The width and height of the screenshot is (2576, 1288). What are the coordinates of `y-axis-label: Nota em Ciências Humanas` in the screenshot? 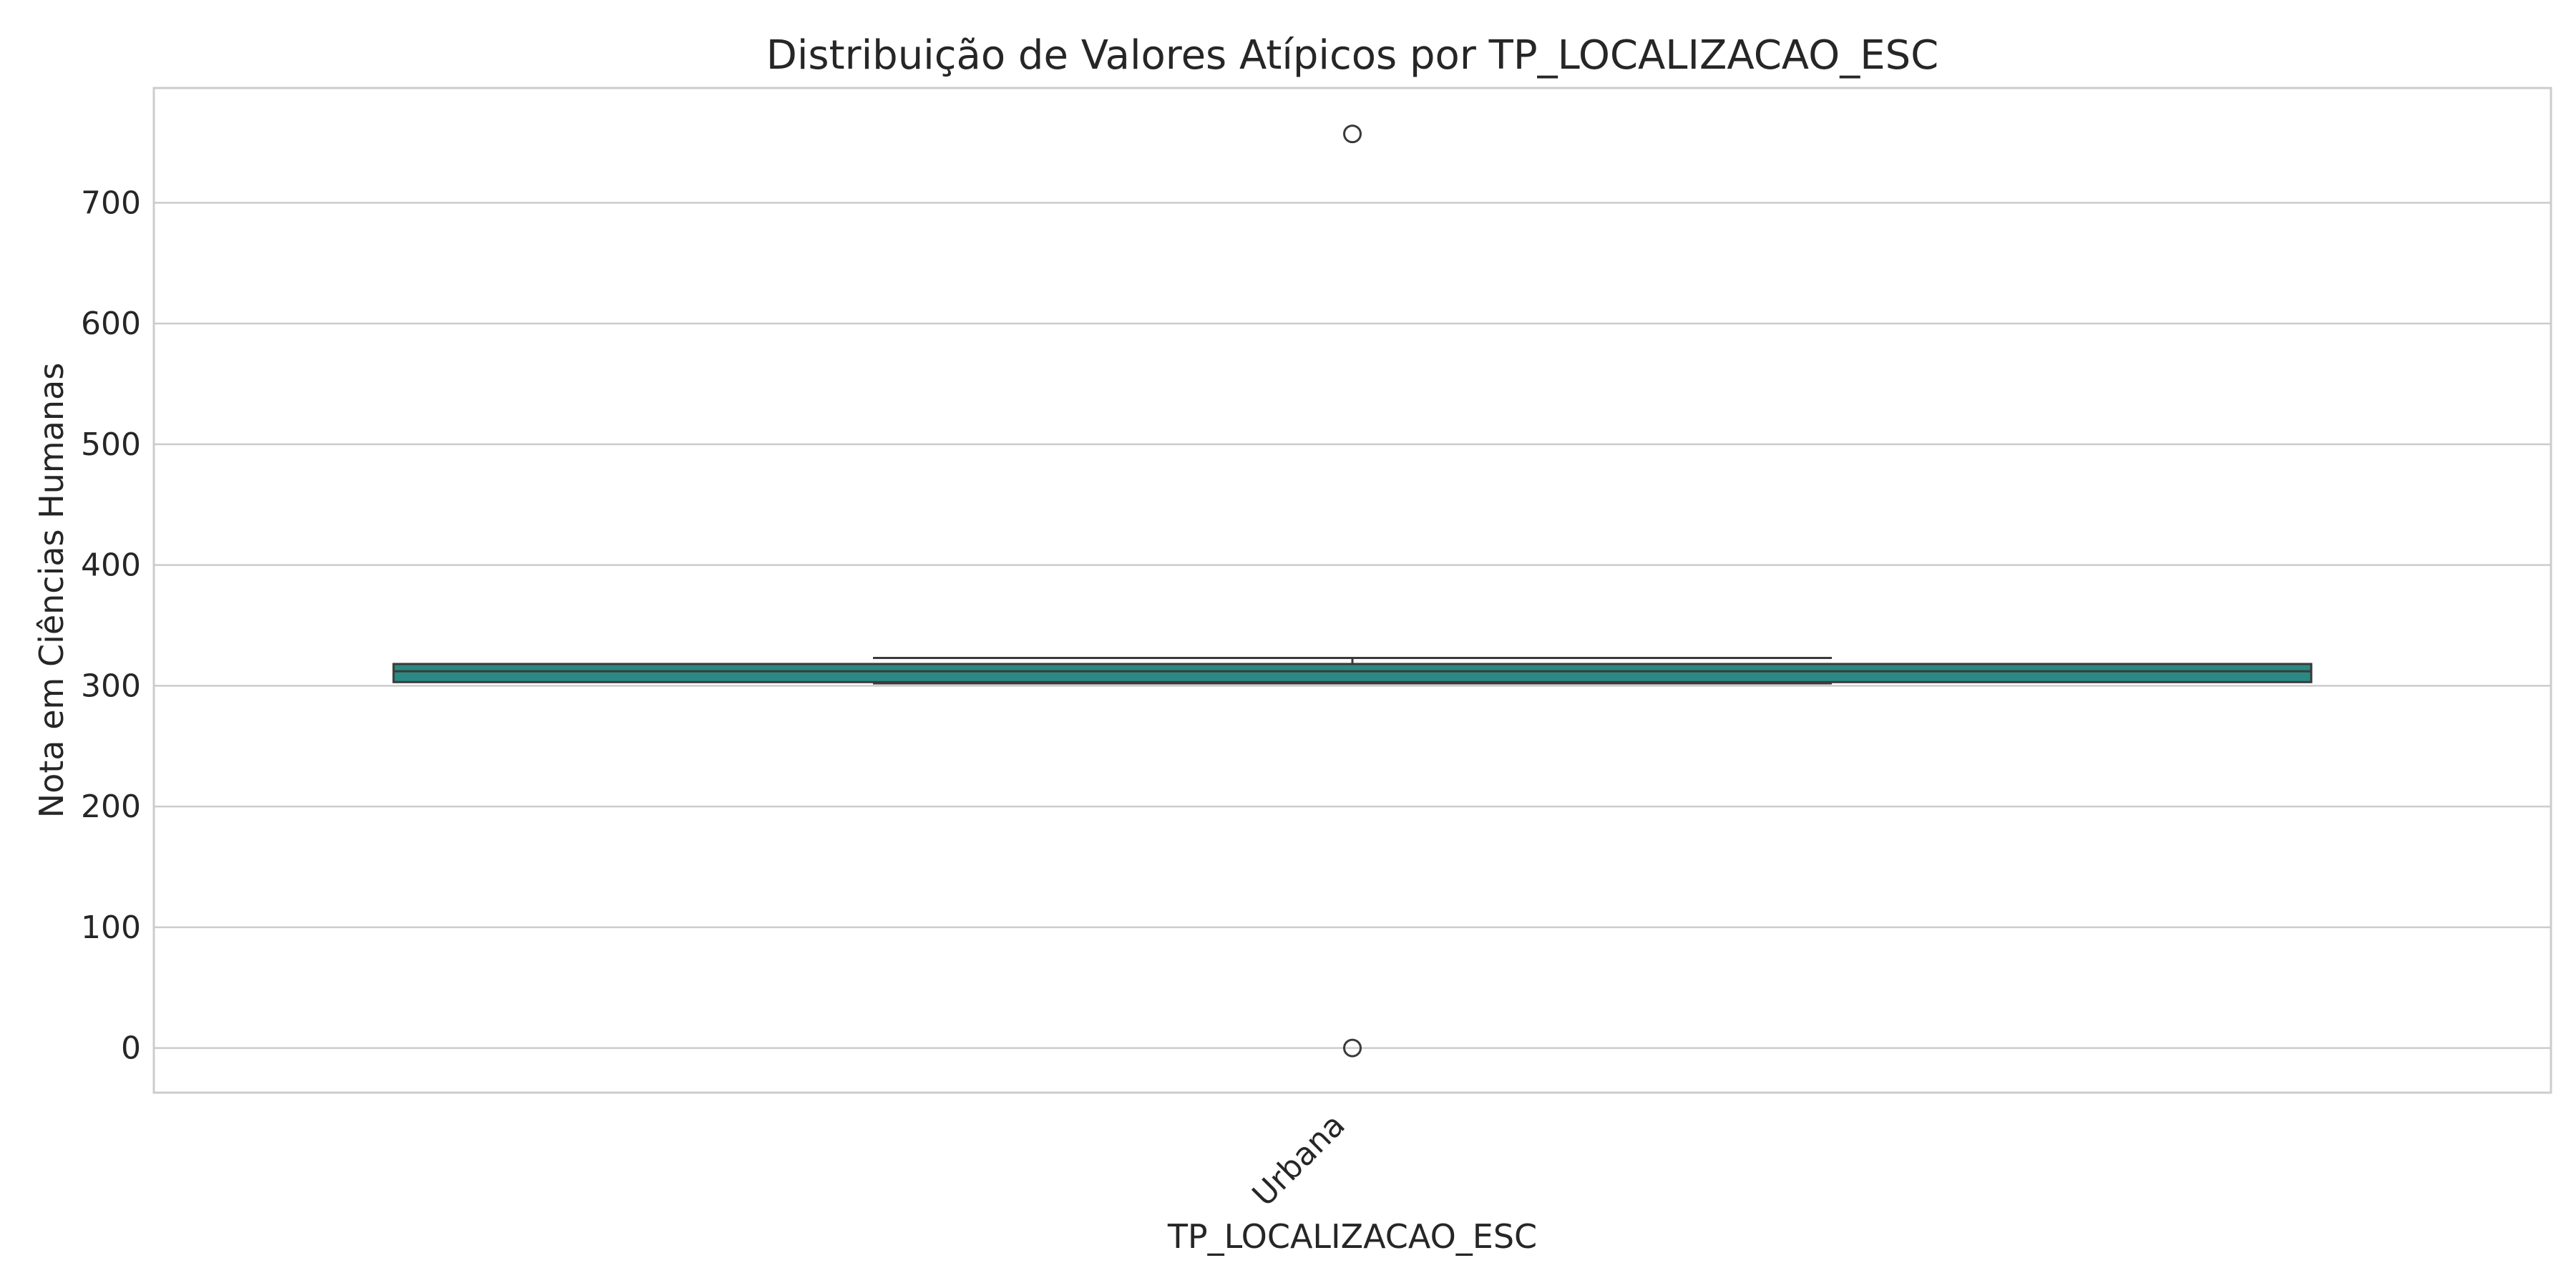 It's located at (51, 590).